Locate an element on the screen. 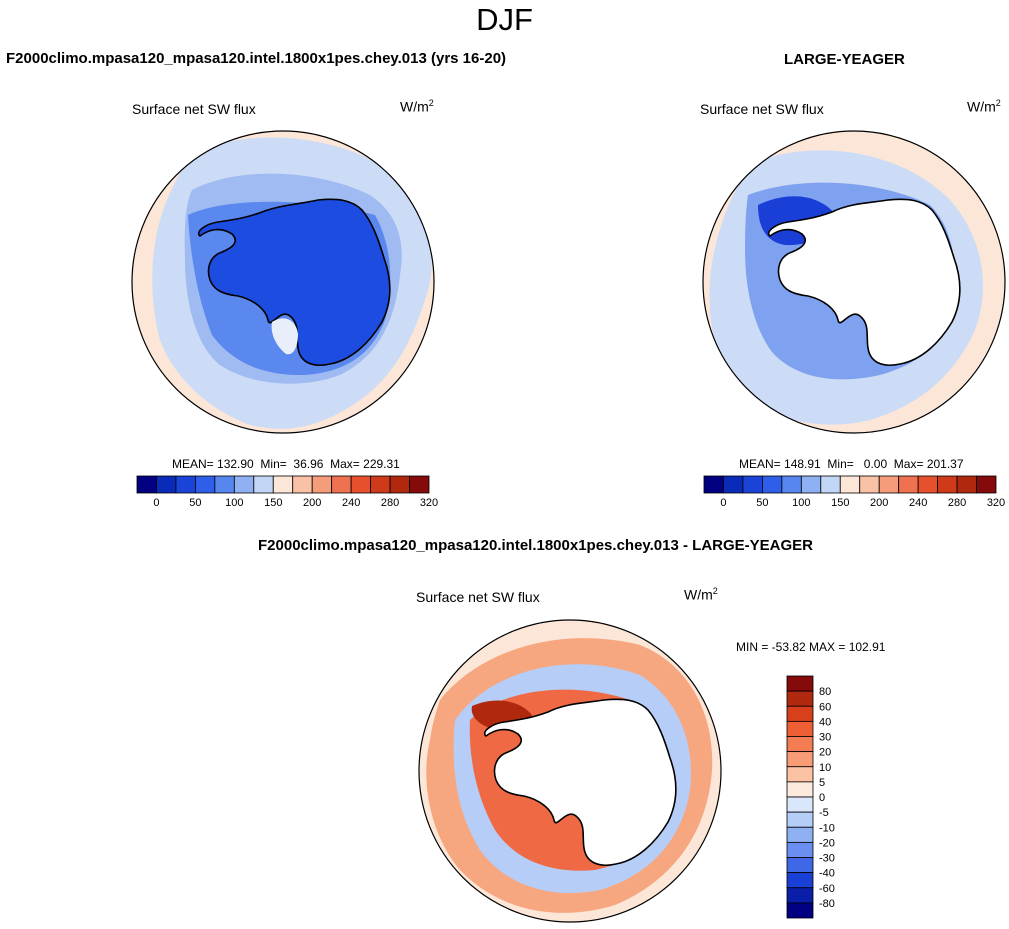 This screenshot has height=929, width=1009. panel1-stats: MEAN= 132.90 Min= 36.96 Max= 229.31 is located at coordinates (286, 464).